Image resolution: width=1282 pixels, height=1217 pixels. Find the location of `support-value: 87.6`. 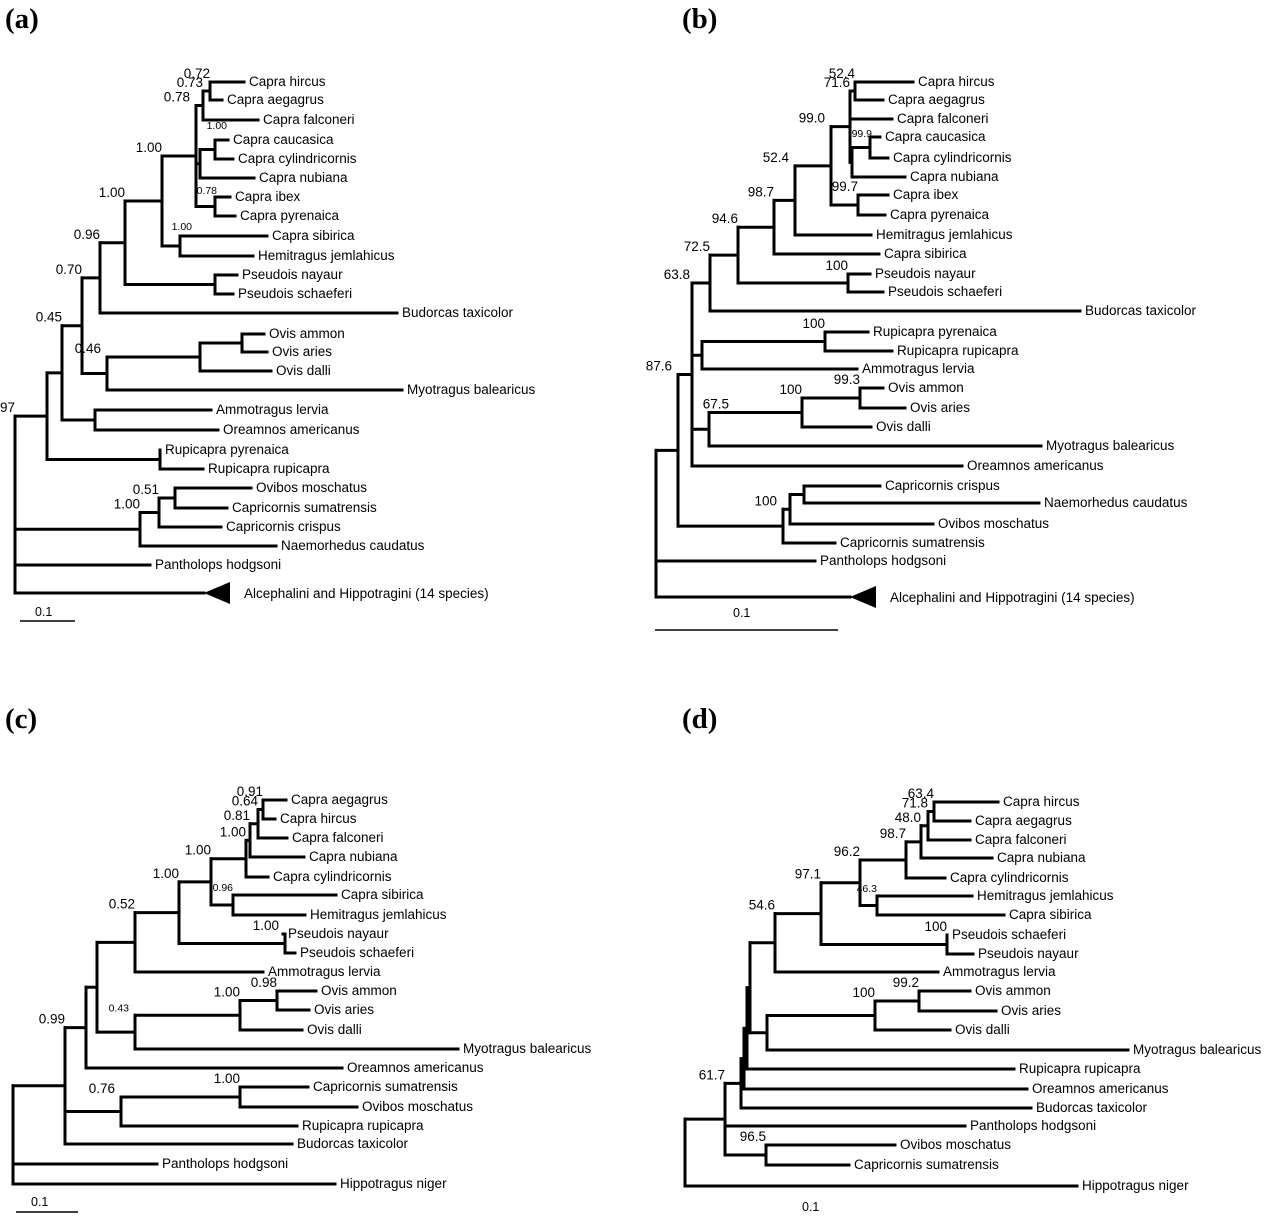

support-value: 87.6 is located at coordinates (659, 366).